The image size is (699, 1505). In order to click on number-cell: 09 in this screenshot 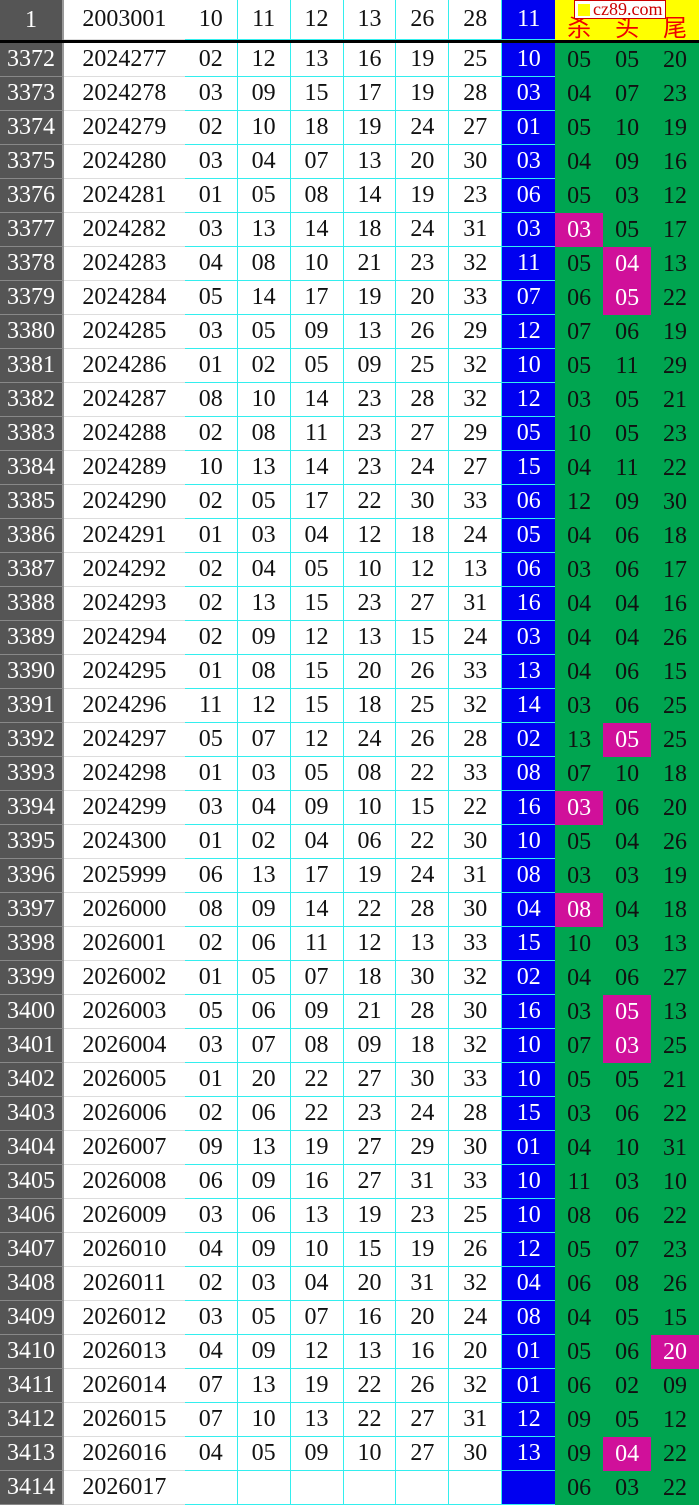, I will do `click(370, 366)`.